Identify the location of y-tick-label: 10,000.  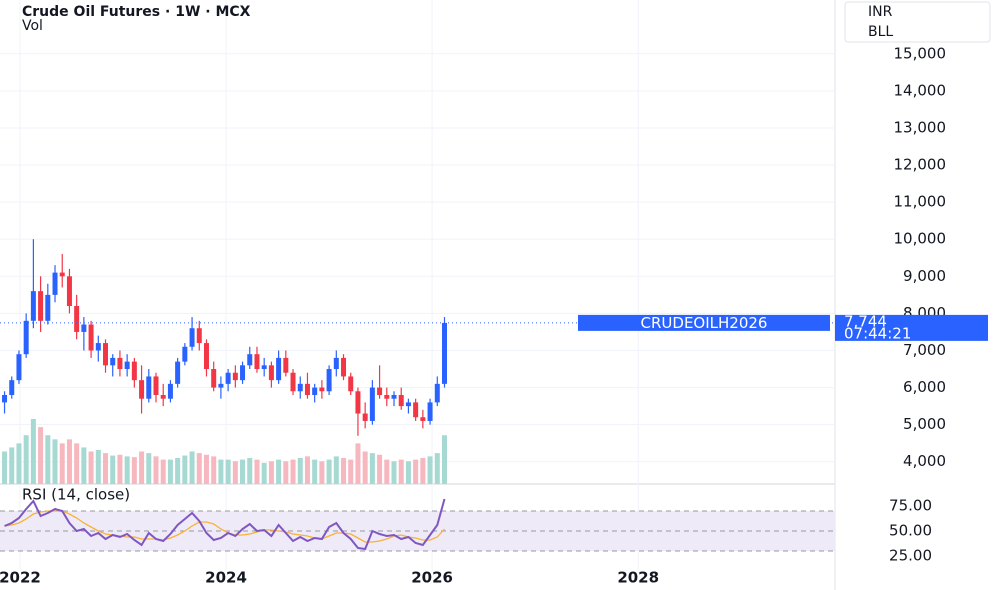
(920, 239).